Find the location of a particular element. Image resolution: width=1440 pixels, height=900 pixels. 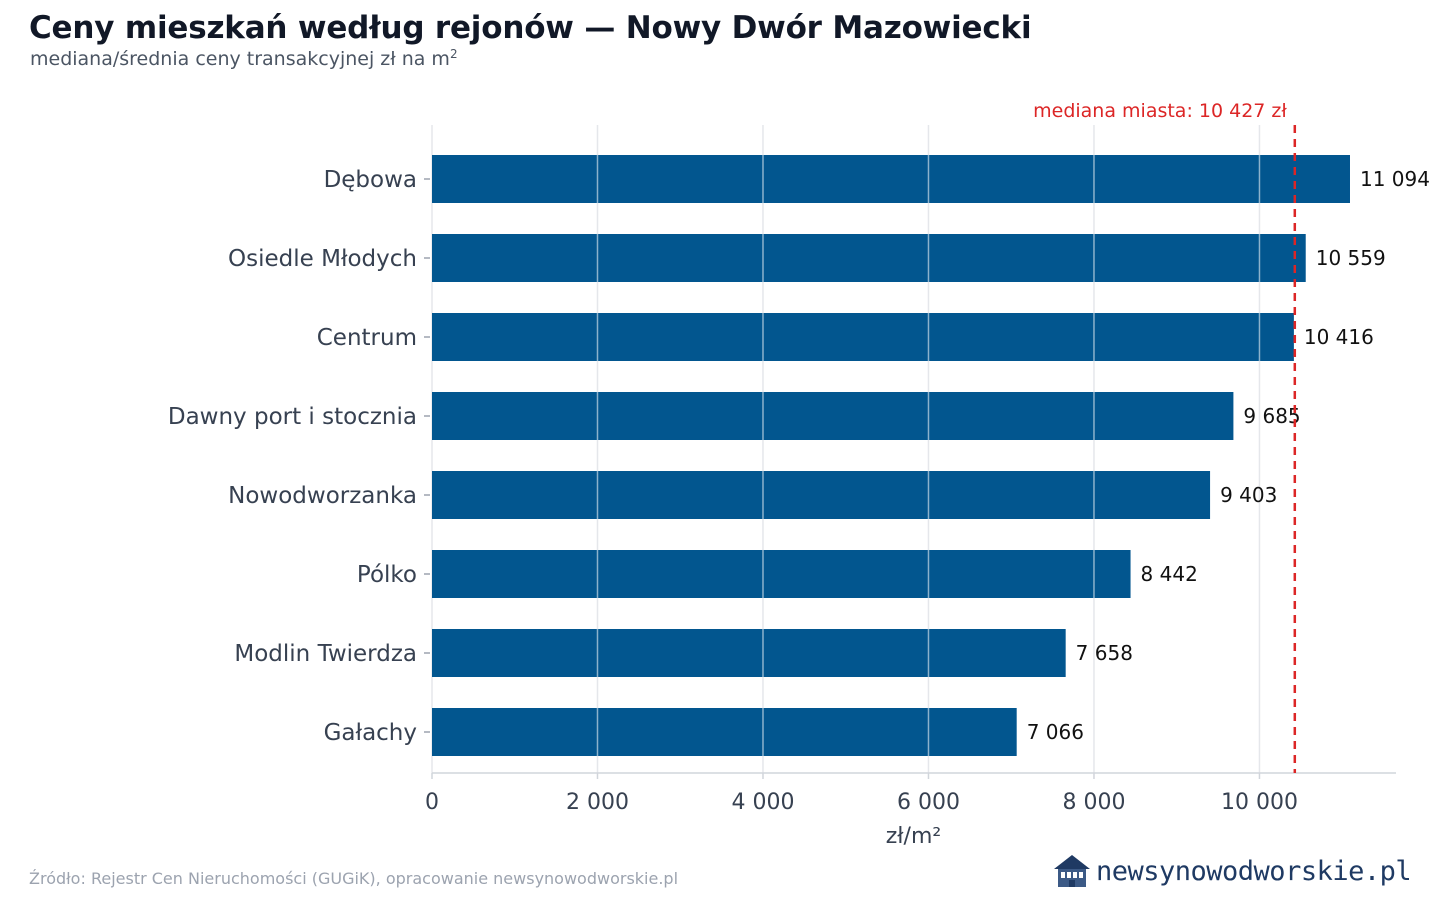

reference-layer: mediana miasta: 10 427 zł is located at coordinates (1165, 436).